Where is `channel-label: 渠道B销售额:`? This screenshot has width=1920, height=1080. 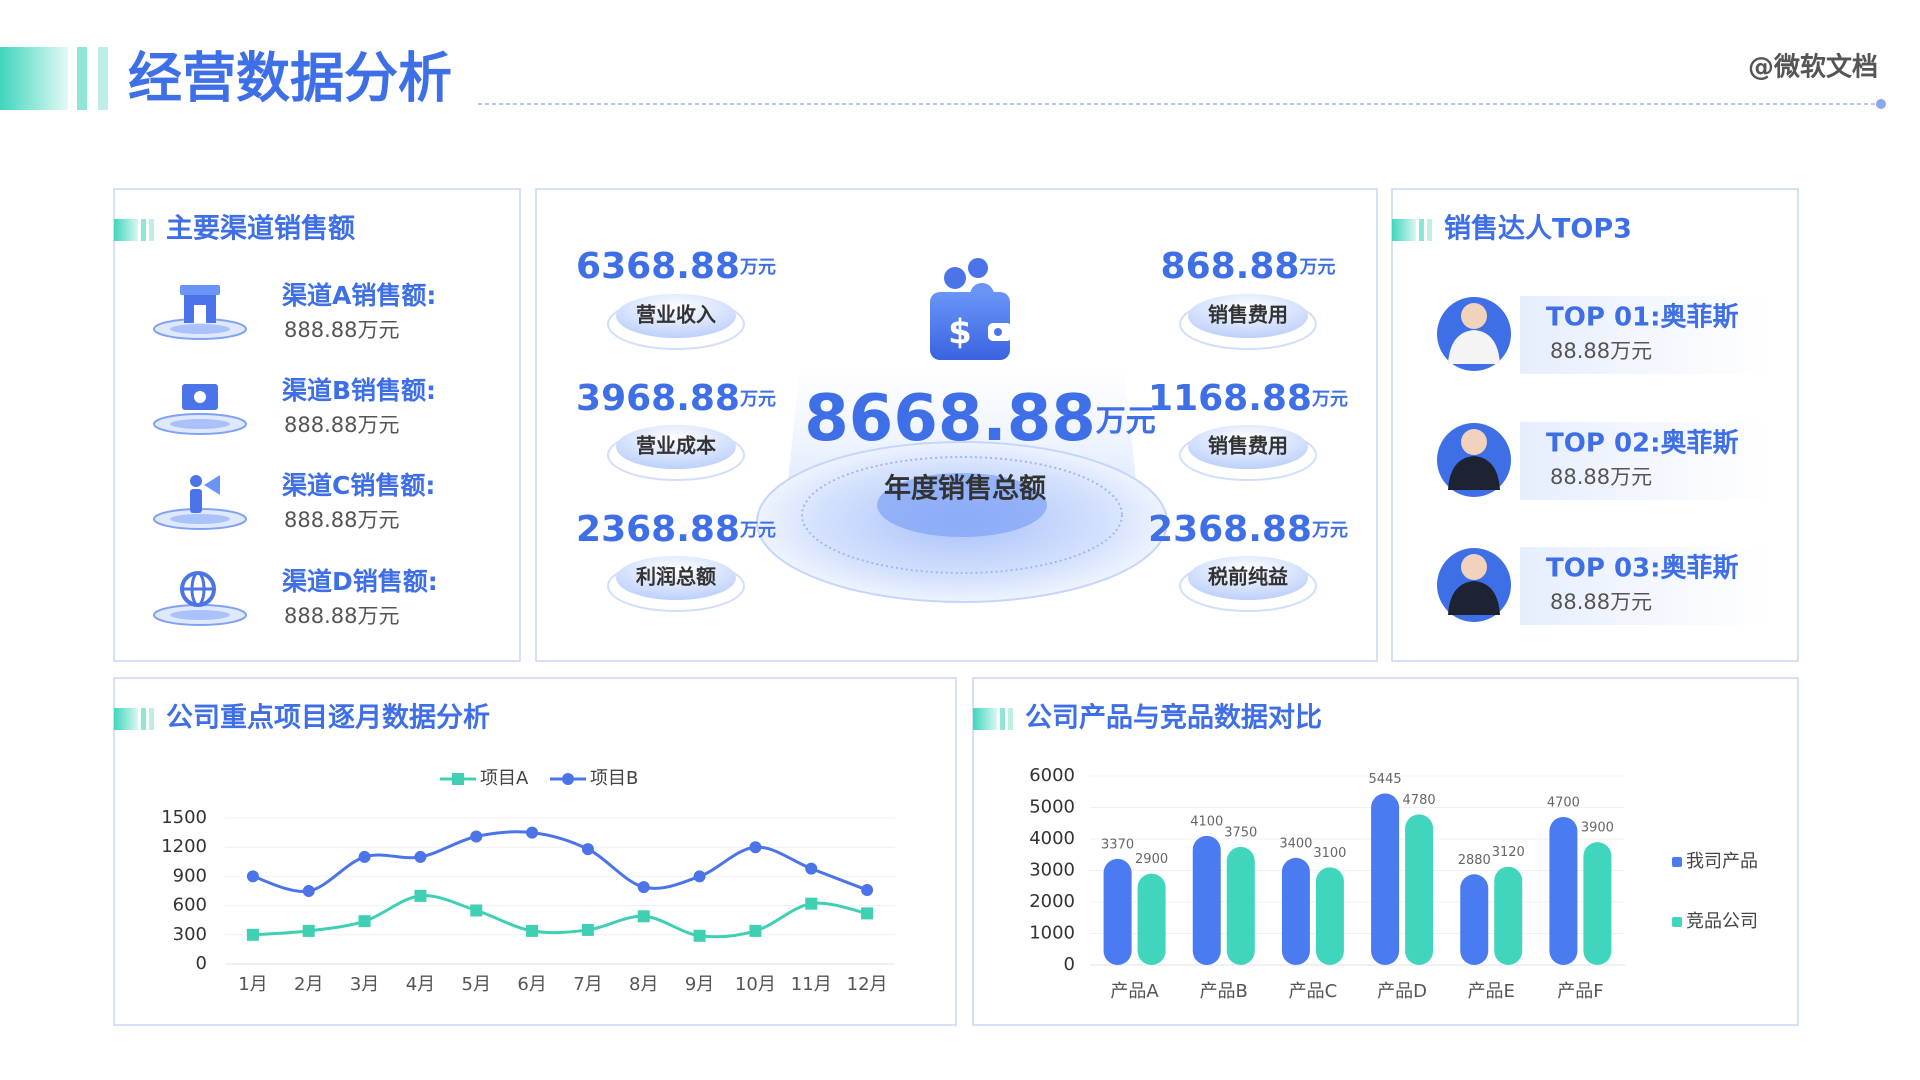
channel-label: 渠道B销售额: is located at coordinates (359, 390).